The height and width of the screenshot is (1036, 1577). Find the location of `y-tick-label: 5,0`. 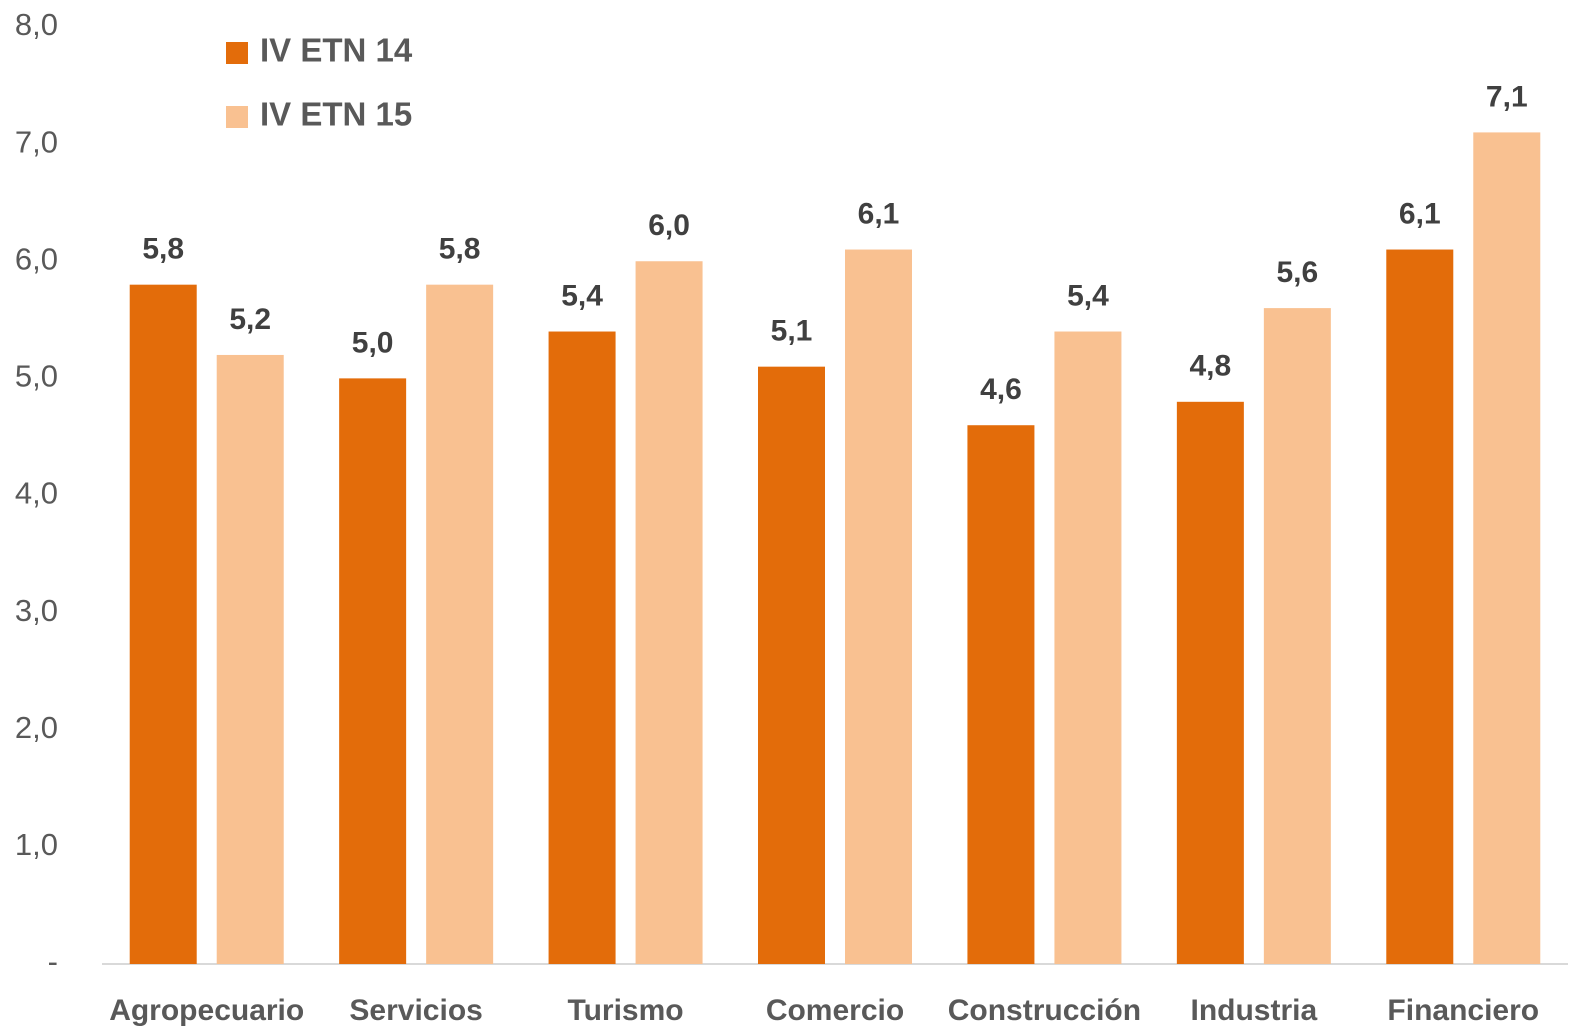

y-tick-label: 5,0 is located at coordinates (36, 376).